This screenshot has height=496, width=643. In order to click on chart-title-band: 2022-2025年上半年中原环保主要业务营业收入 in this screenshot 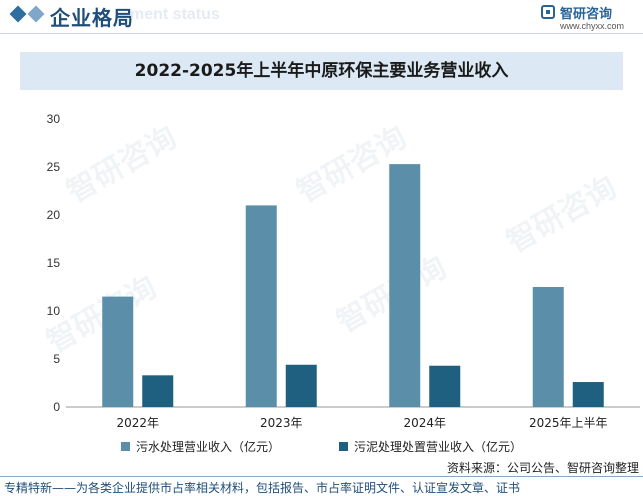, I will do `click(321, 71)`.